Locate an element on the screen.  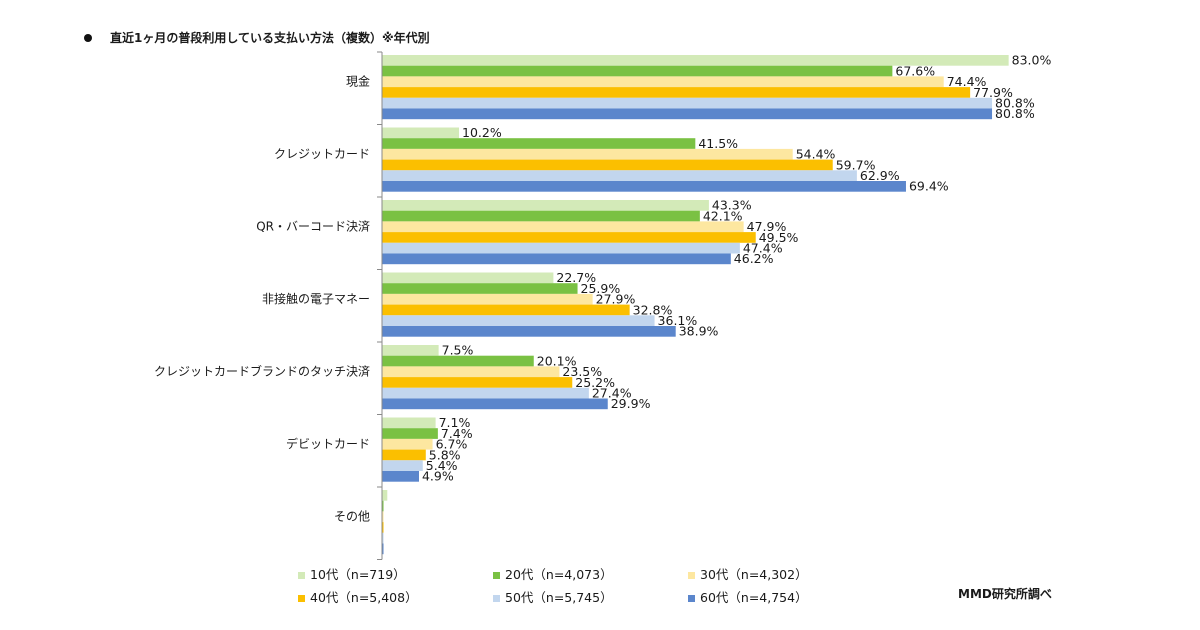
data-label: 6.7% is located at coordinates (452, 444).